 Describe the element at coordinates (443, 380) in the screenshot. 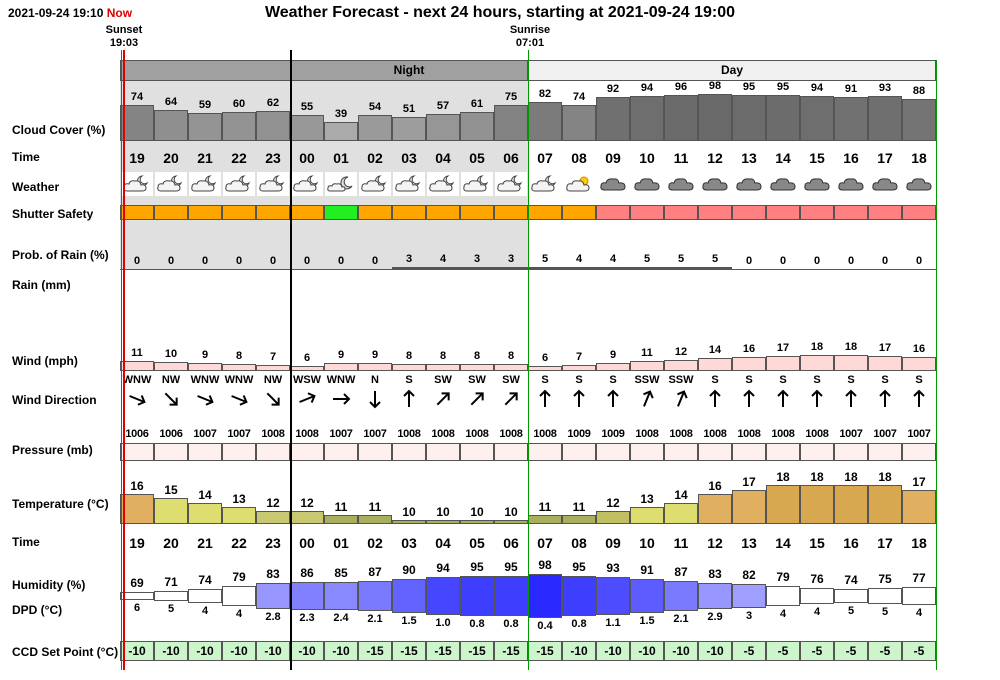

I see `wind-direction-label: SW` at that location.